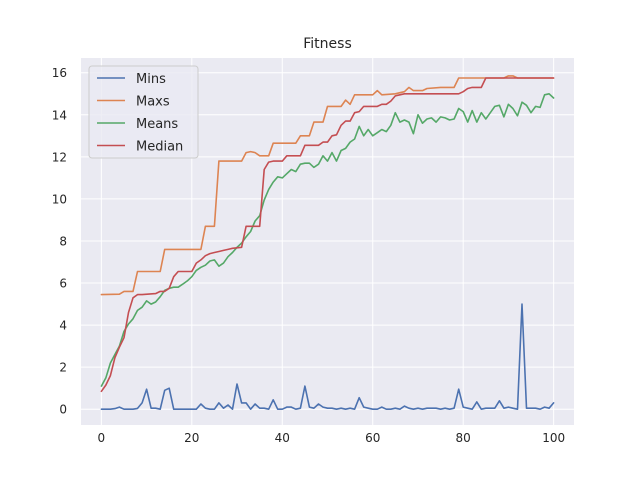 This screenshot has width=640, height=480. What do you see at coordinates (463, 438) in the screenshot?
I see `x-tick-label: 80` at bounding box center [463, 438].